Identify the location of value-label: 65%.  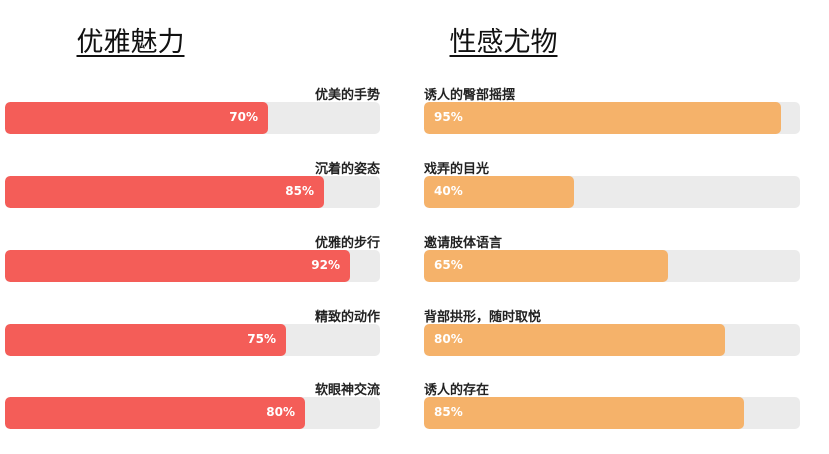
(448, 265).